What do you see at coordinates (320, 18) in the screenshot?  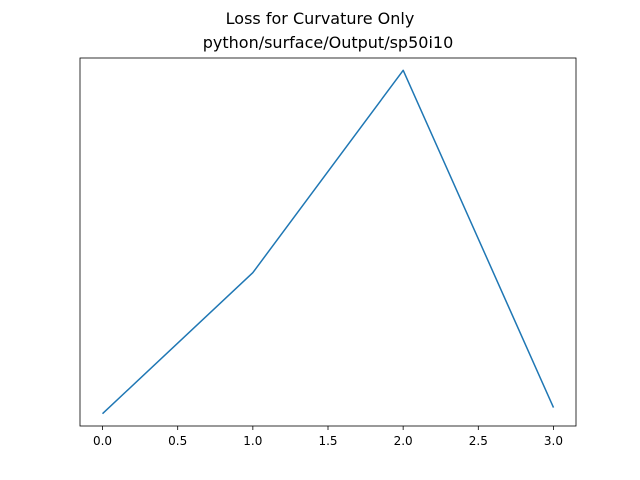 I see `chart-title: Loss for Curvature Only` at bounding box center [320, 18].